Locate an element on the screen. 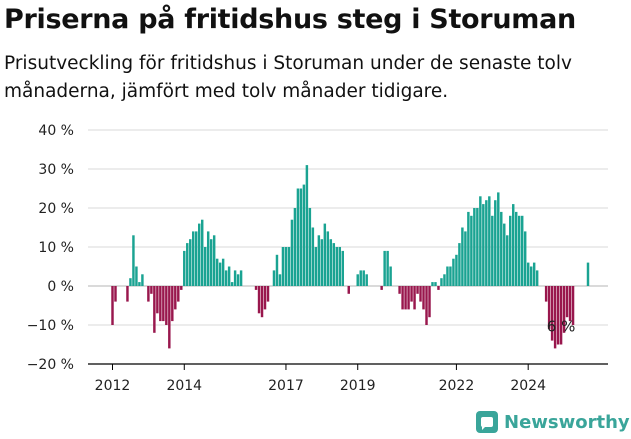 This screenshot has width=631, height=439. y-axis-labels: −20 % −10 % 0 % 10 % 20 % 30 % 40 % is located at coordinates (50, 248).